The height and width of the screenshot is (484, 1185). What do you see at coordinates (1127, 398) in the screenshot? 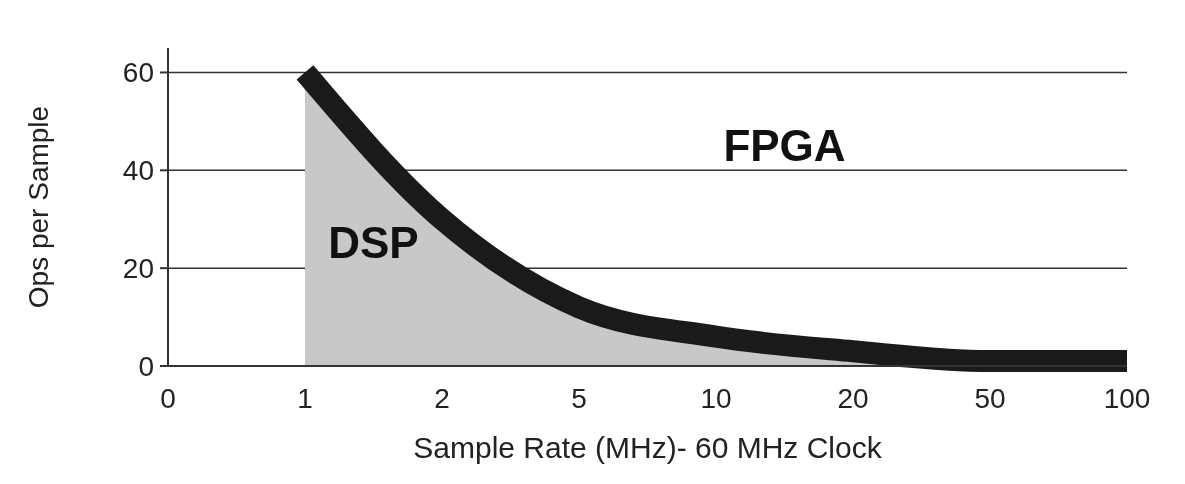
I see `x-tick-label: 100` at bounding box center [1127, 398].